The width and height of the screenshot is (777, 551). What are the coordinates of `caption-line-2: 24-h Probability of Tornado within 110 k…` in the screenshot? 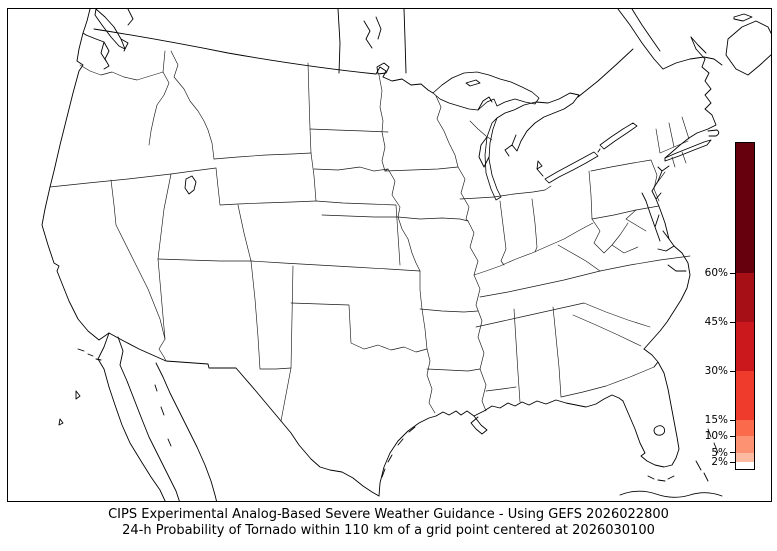 It's located at (388, 530).